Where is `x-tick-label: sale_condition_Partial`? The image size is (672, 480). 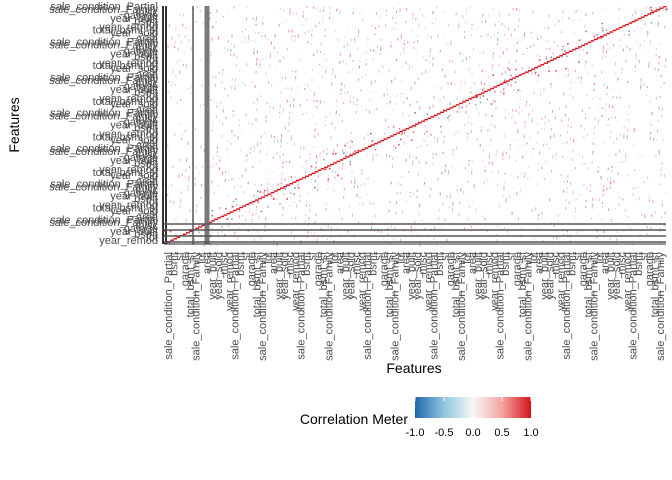
x-tick-label: sale_condition_Partial is located at coordinates (368, 306).